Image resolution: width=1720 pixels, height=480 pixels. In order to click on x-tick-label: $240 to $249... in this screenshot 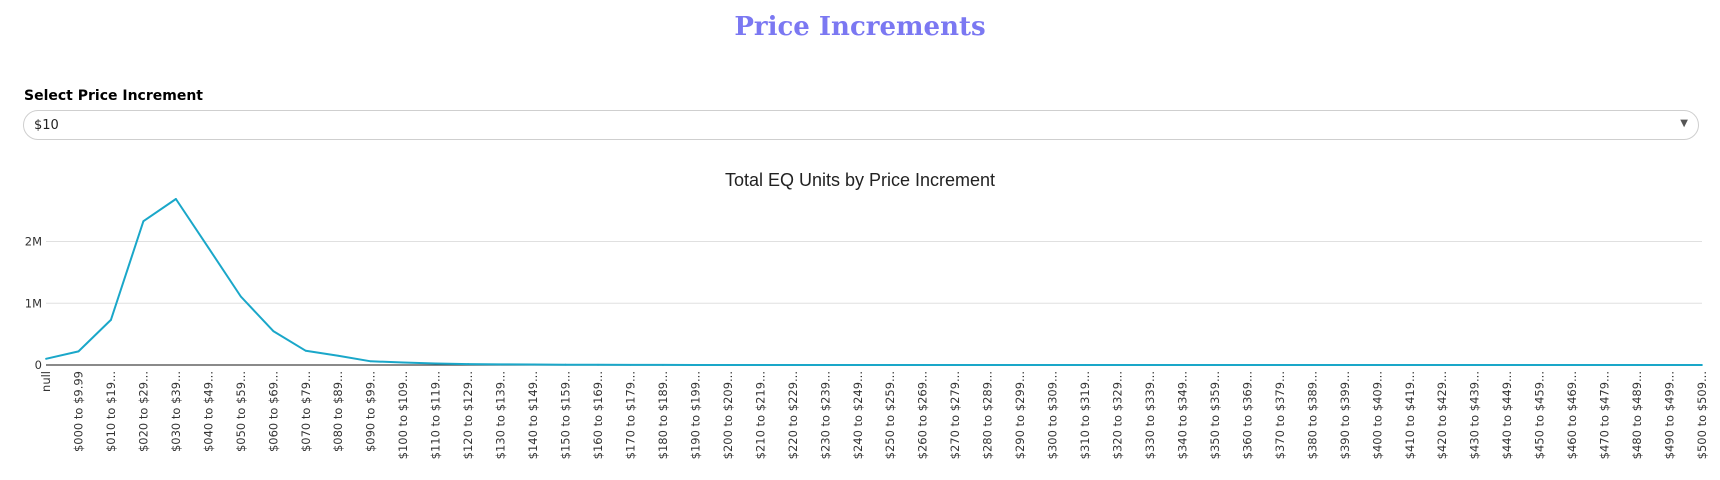, I will do `click(858, 415)`.